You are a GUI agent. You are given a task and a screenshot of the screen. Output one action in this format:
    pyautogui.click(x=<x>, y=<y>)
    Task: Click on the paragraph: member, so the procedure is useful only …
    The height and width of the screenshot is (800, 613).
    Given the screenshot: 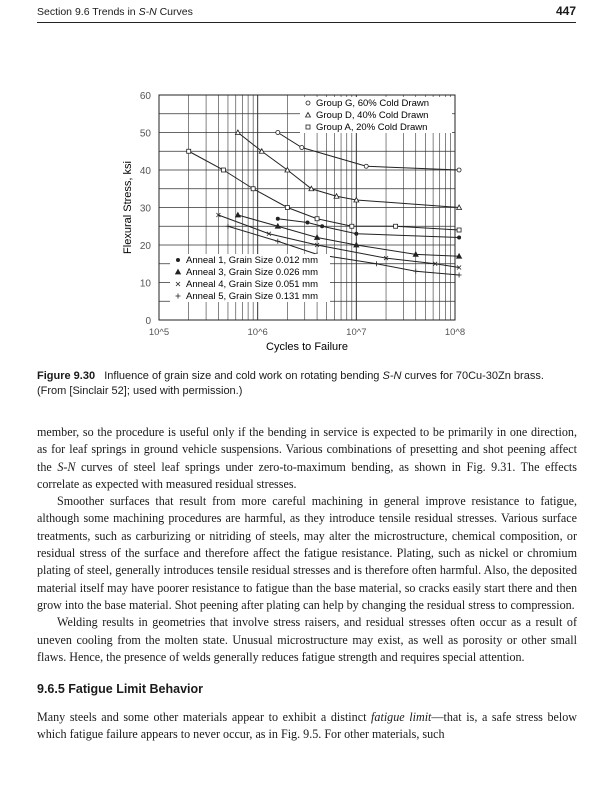 What is the action you would take?
    pyautogui.click(x=307, y=458)
    